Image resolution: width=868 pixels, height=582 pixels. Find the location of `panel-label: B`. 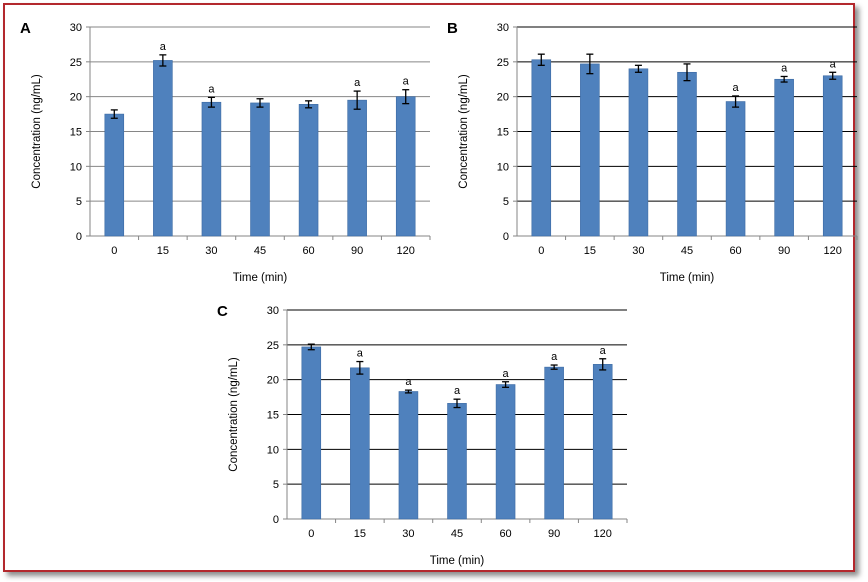

panel-label: B is located at coordinates (452, 28).